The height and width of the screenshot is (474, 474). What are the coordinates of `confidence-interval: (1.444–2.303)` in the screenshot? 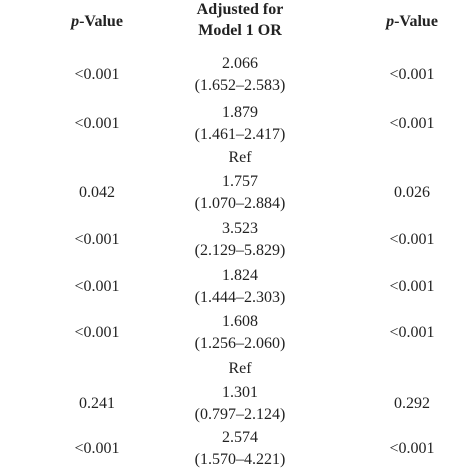 It's located at (240, 297).